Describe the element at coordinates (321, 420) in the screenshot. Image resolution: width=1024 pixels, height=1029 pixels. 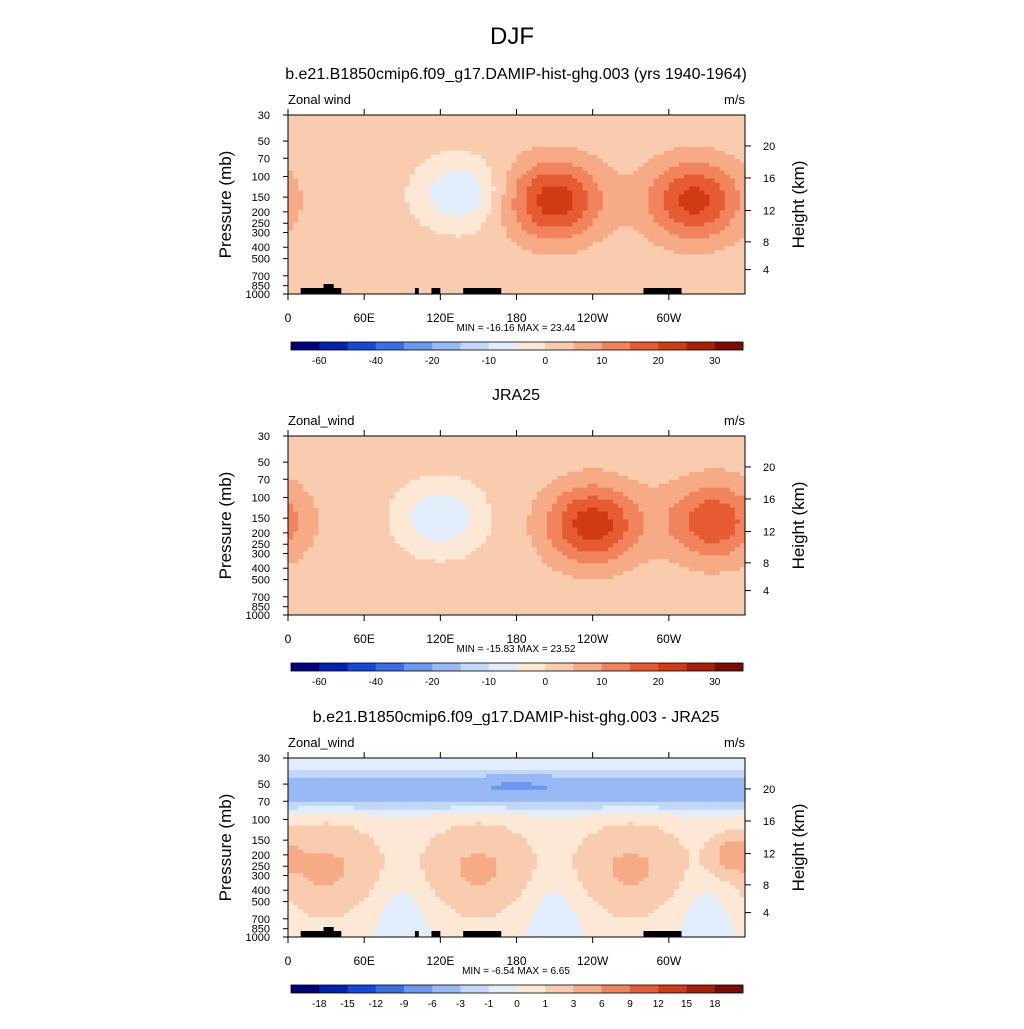
I see `variable-label: Zonal_wind` at that location.